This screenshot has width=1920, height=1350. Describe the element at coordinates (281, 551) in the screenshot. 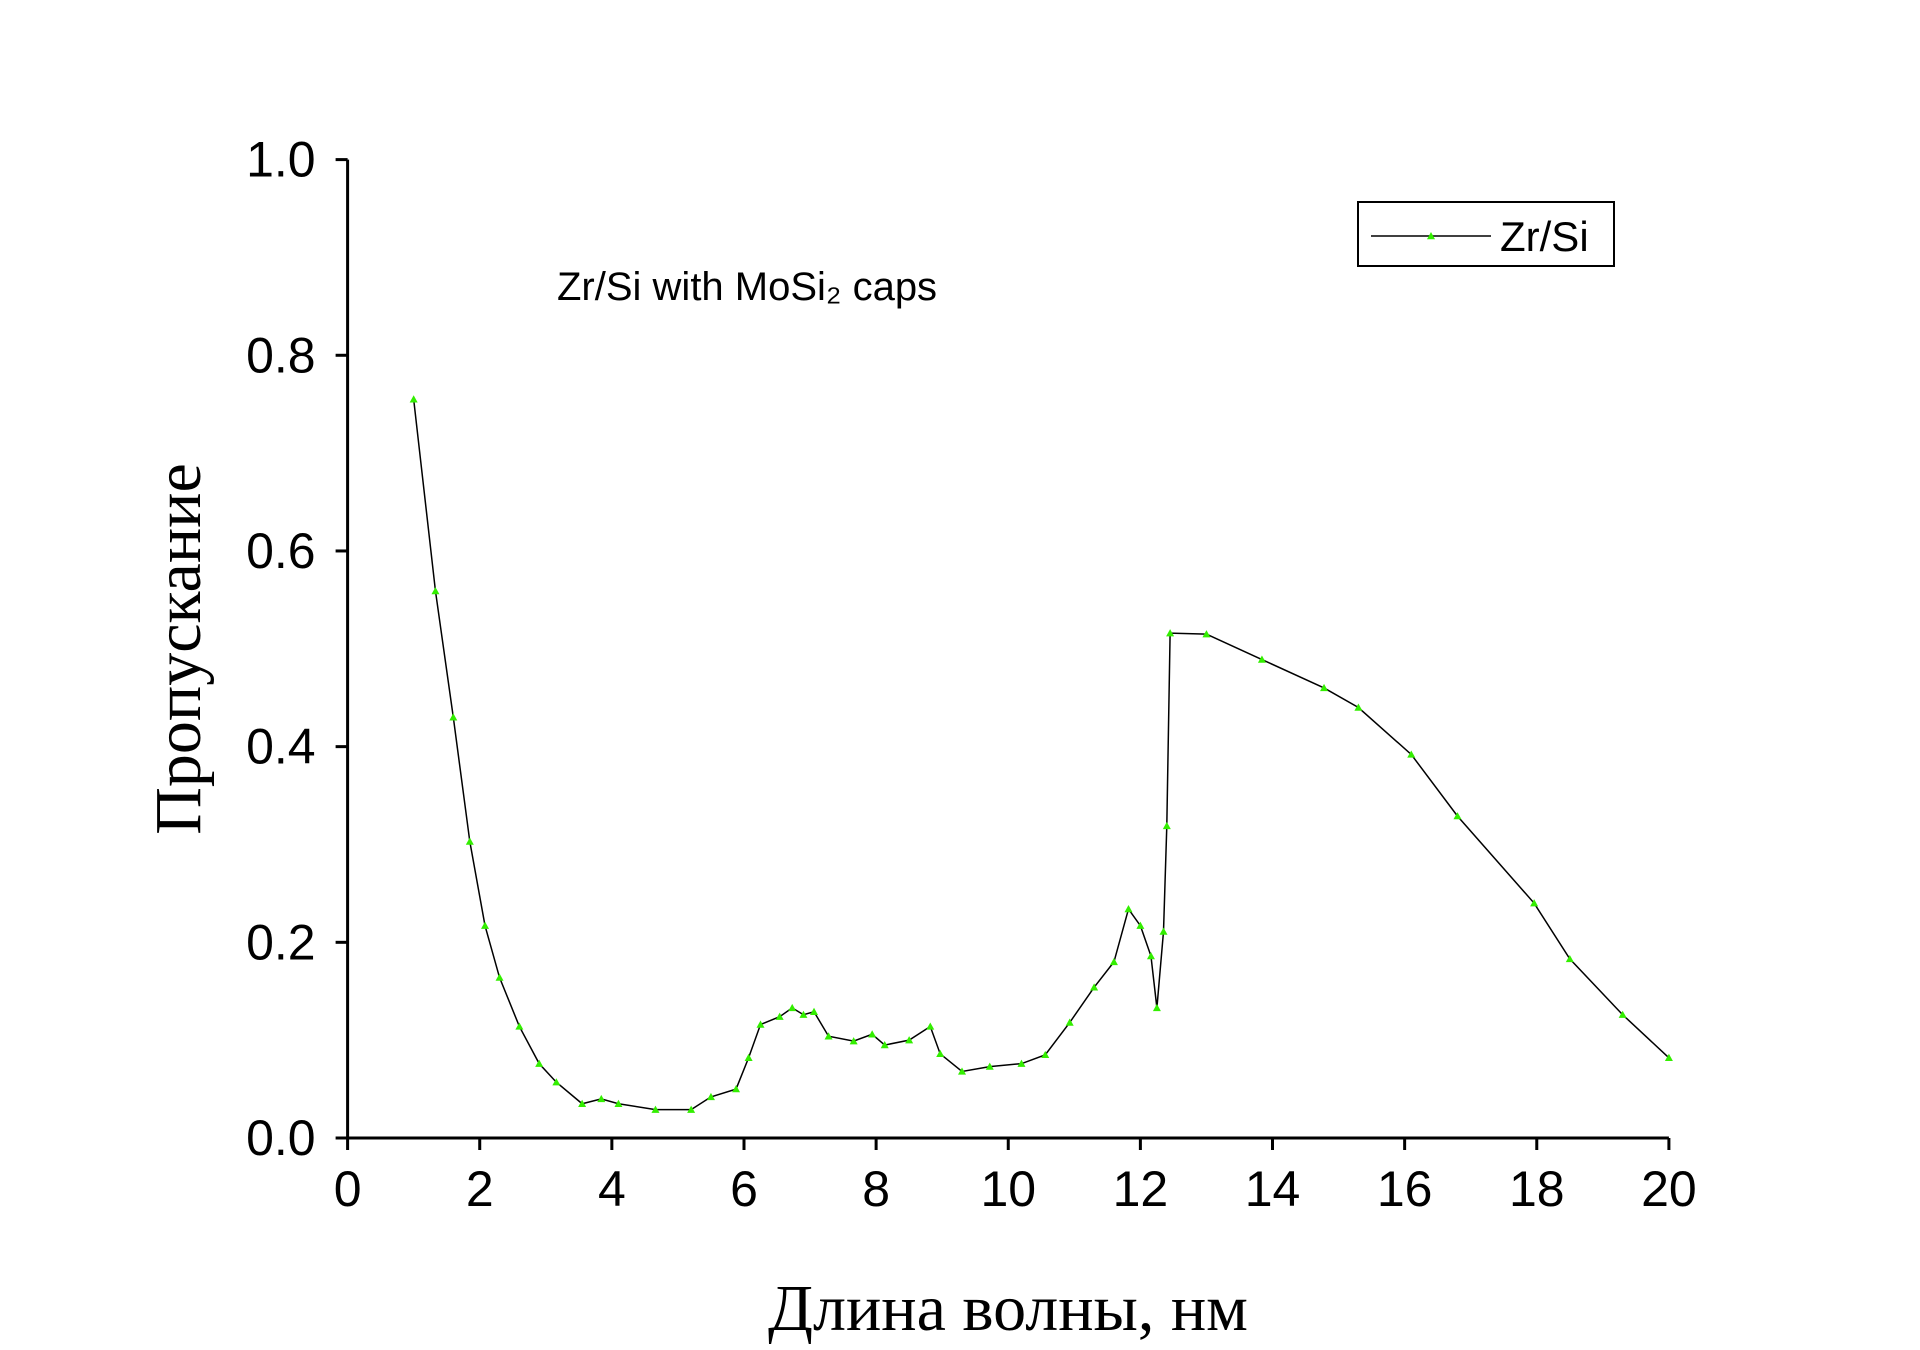

I see `y-tick-label: 0.6` at that location.